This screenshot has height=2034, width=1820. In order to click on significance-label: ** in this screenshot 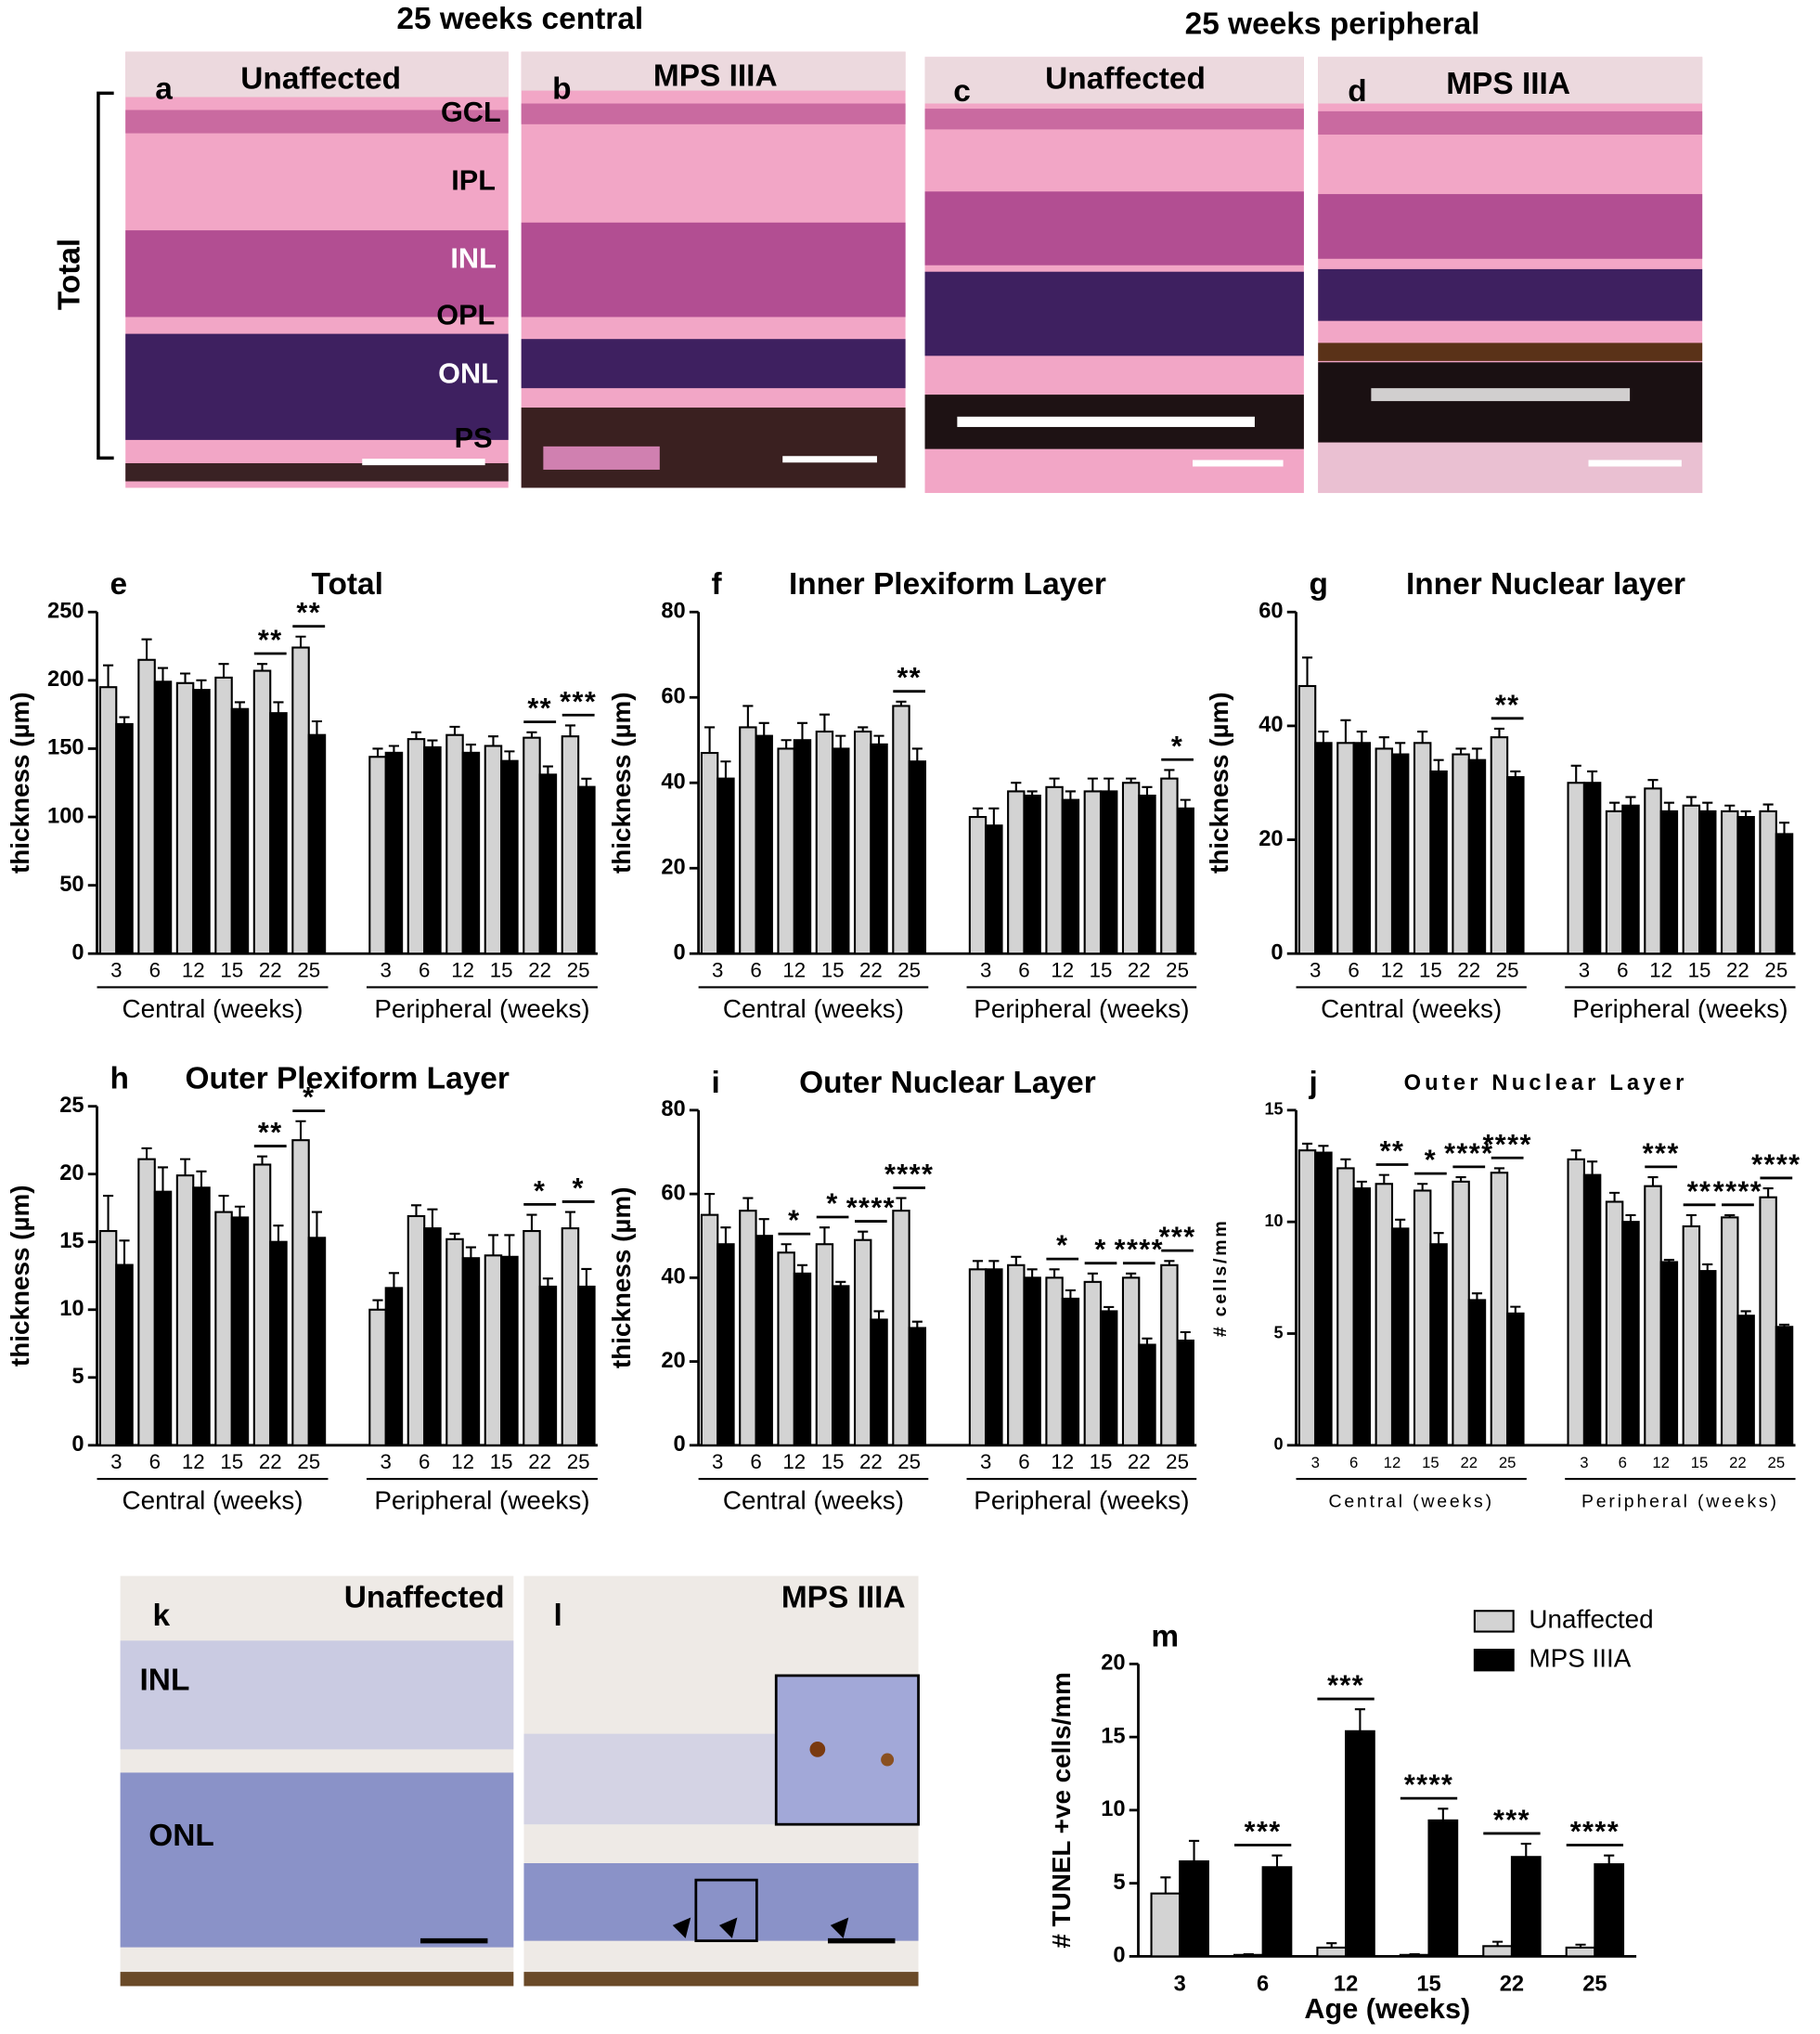, I will do `click(909, 677)`.